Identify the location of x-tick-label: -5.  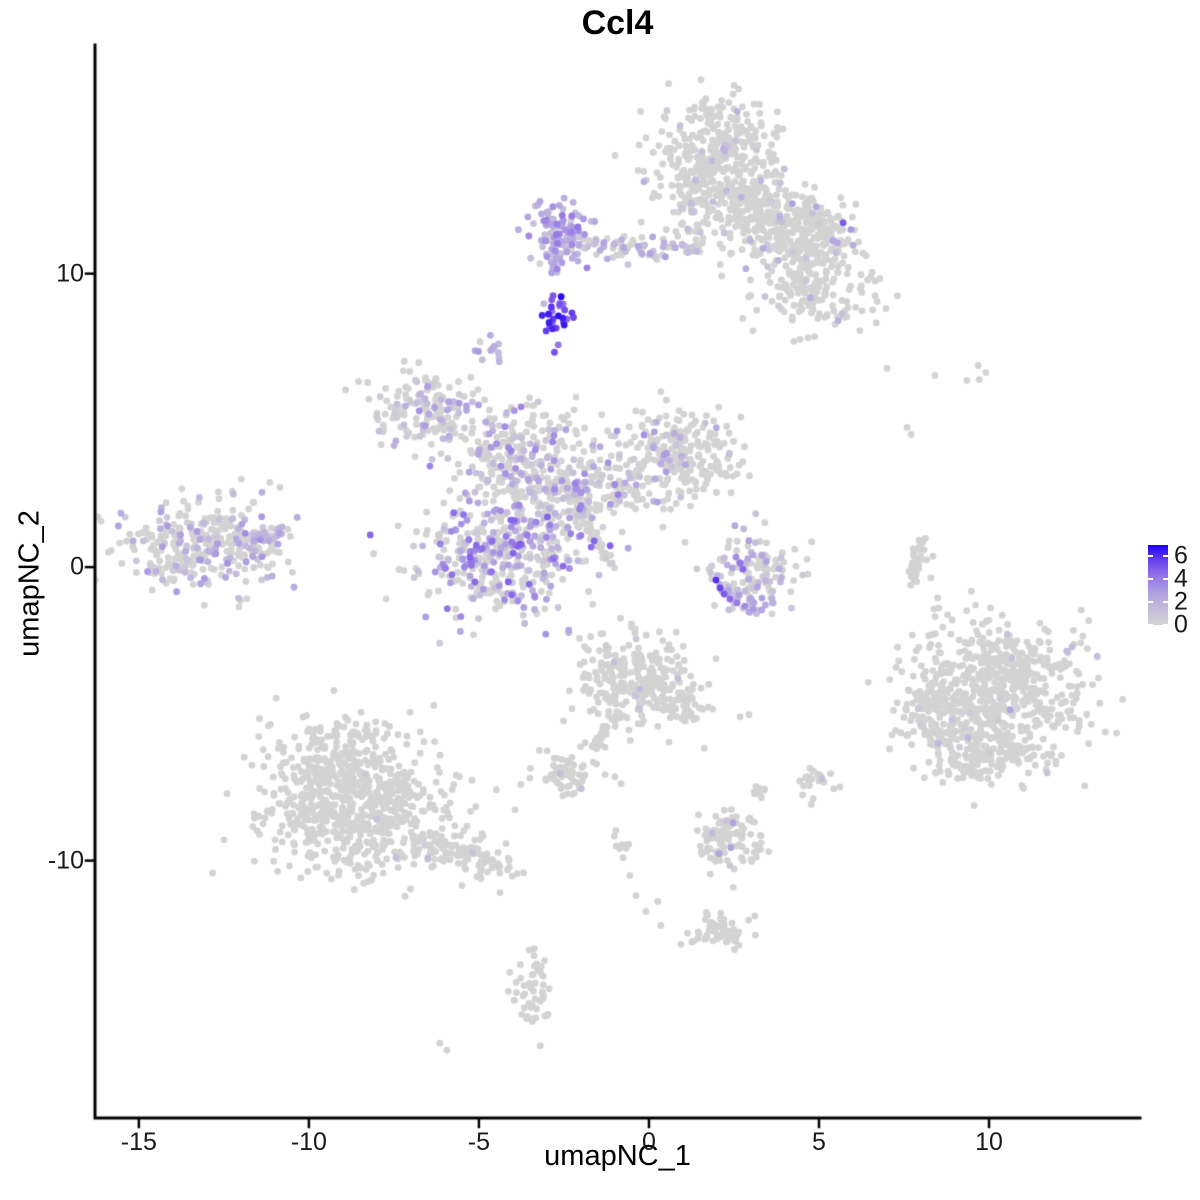
(479, 1142).